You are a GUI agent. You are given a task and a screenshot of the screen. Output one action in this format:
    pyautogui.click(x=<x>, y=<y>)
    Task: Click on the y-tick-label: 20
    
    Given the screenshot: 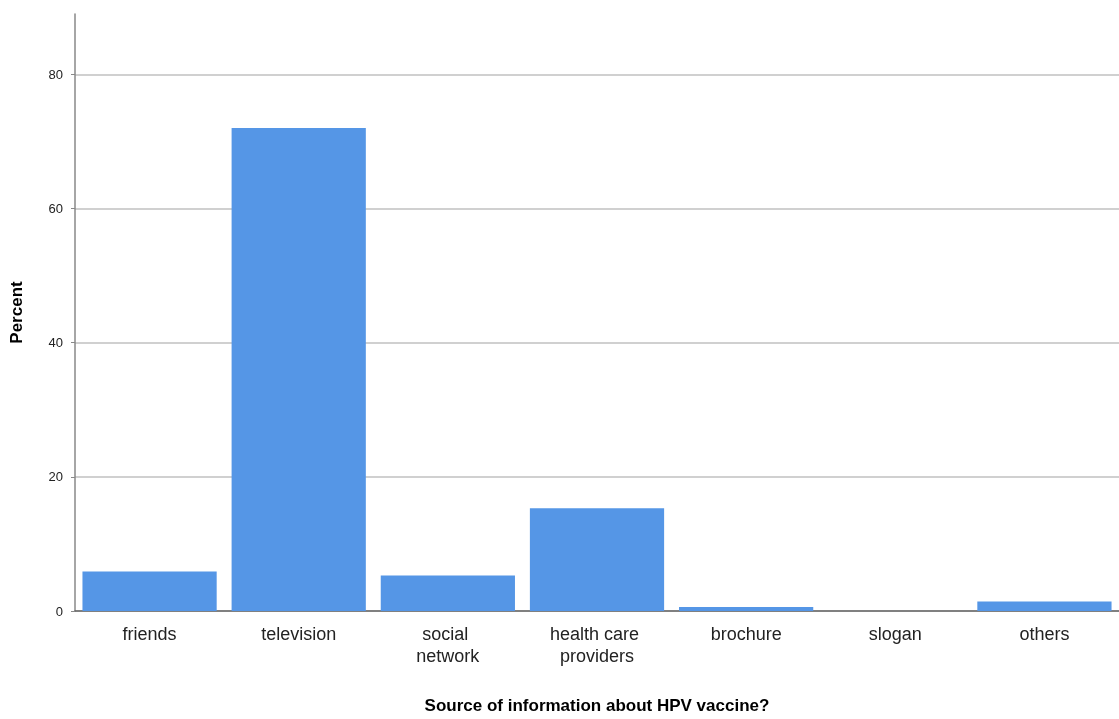 What is the action you would take?
    pyautogui.click(x=55, y=477)
    